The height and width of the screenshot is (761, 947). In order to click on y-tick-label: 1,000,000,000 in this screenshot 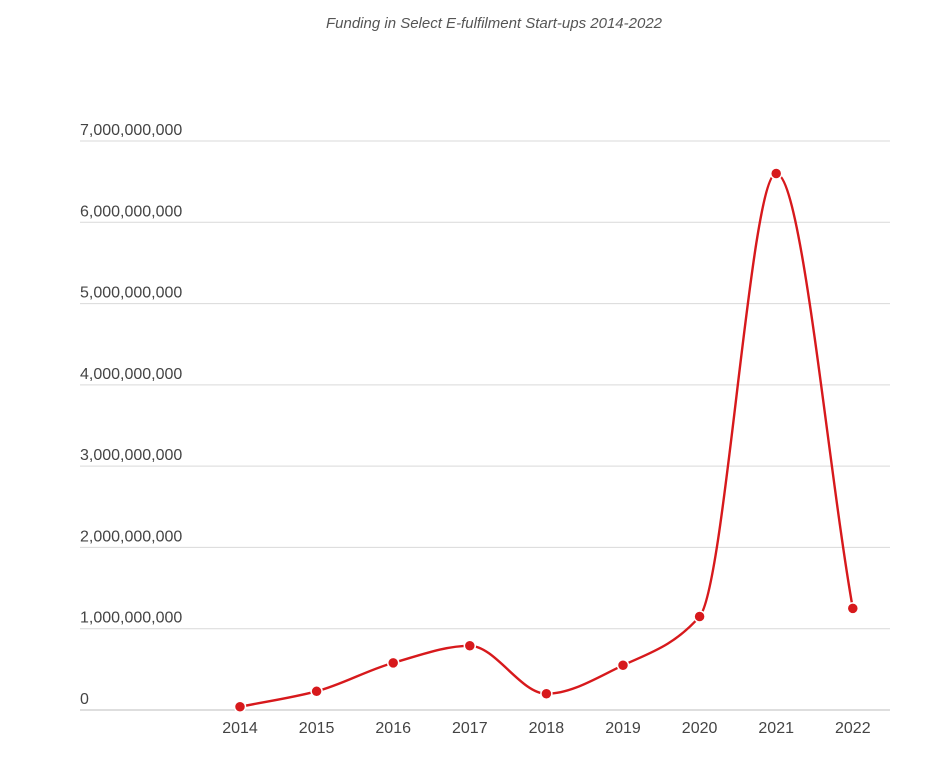, I will do `click(131, 618)`.